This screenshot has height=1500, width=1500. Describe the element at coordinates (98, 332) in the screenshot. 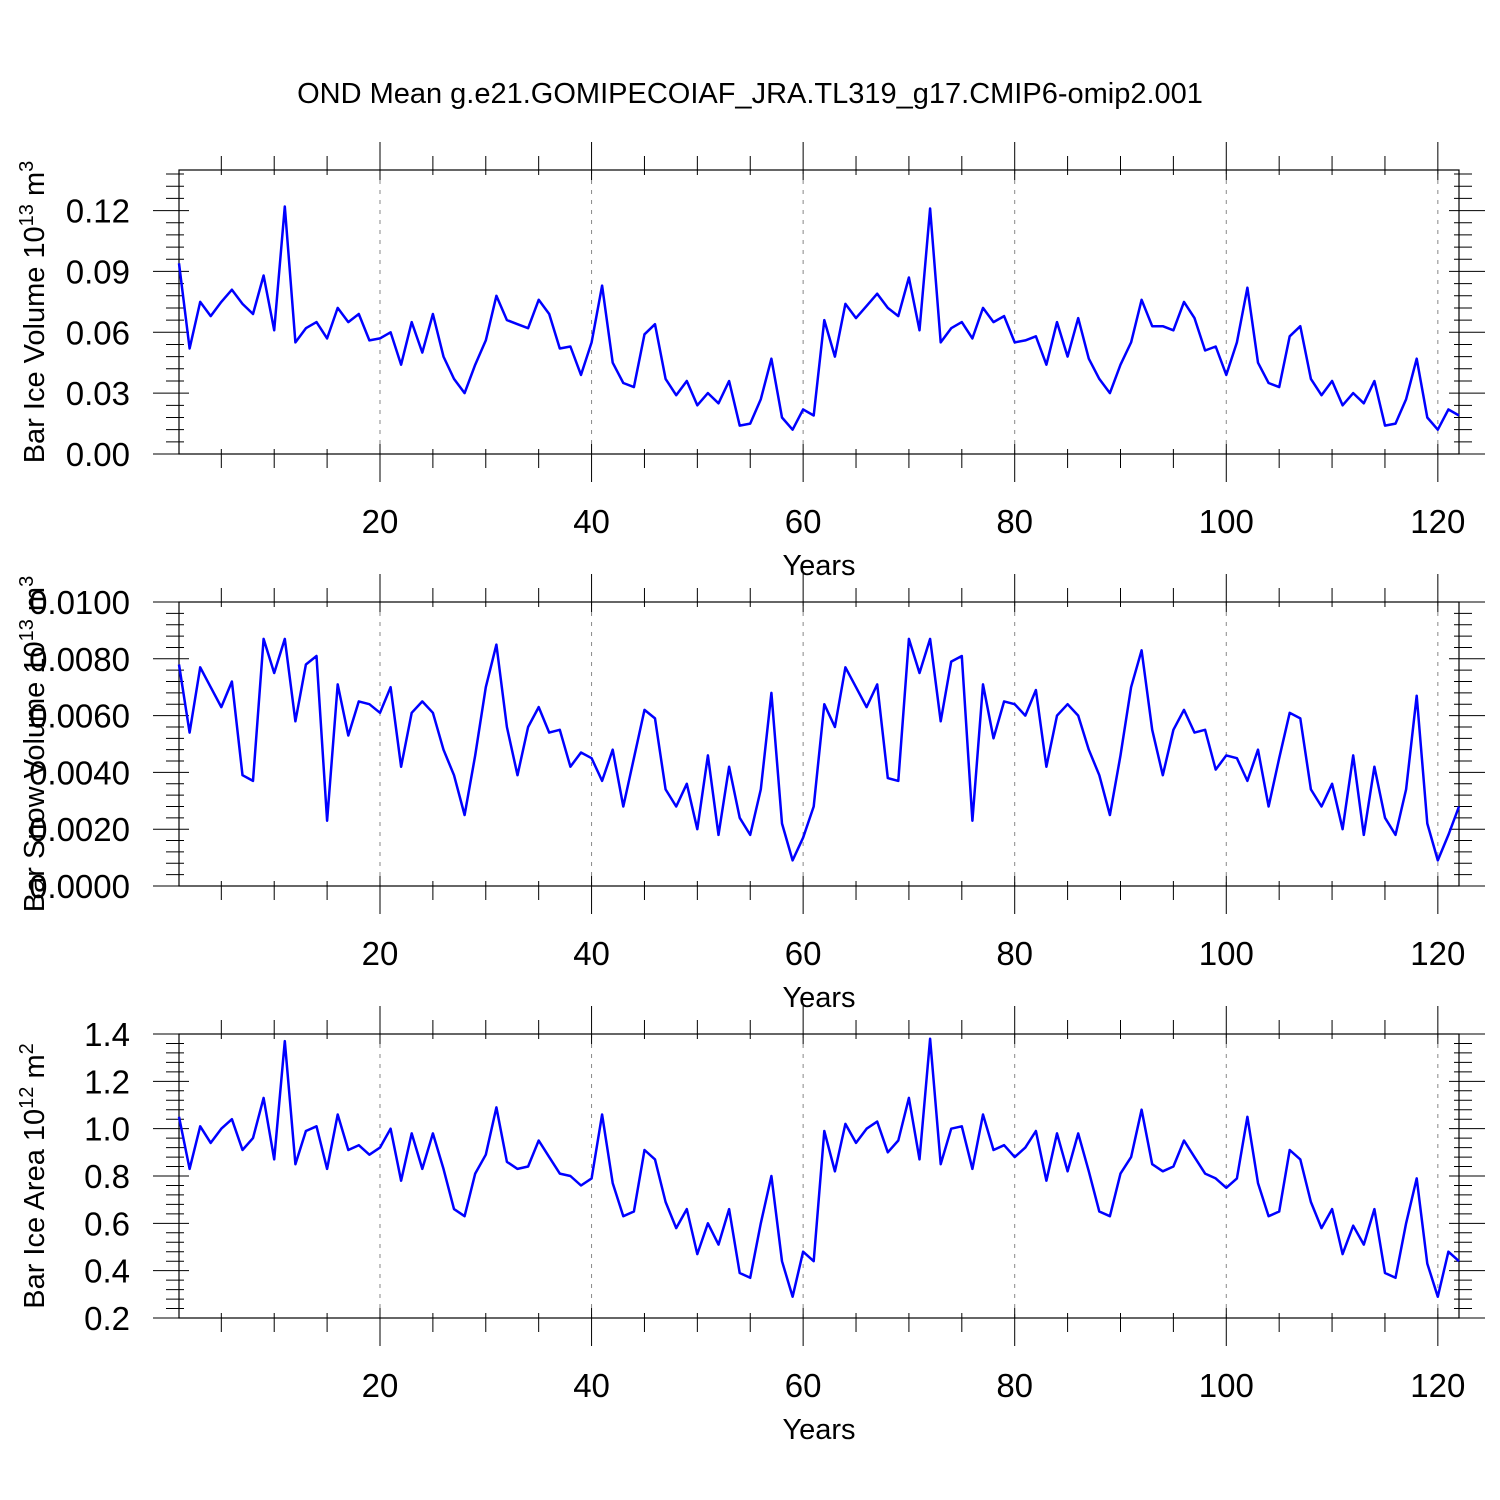

I see `y-tick-label: 0.06` at that location.